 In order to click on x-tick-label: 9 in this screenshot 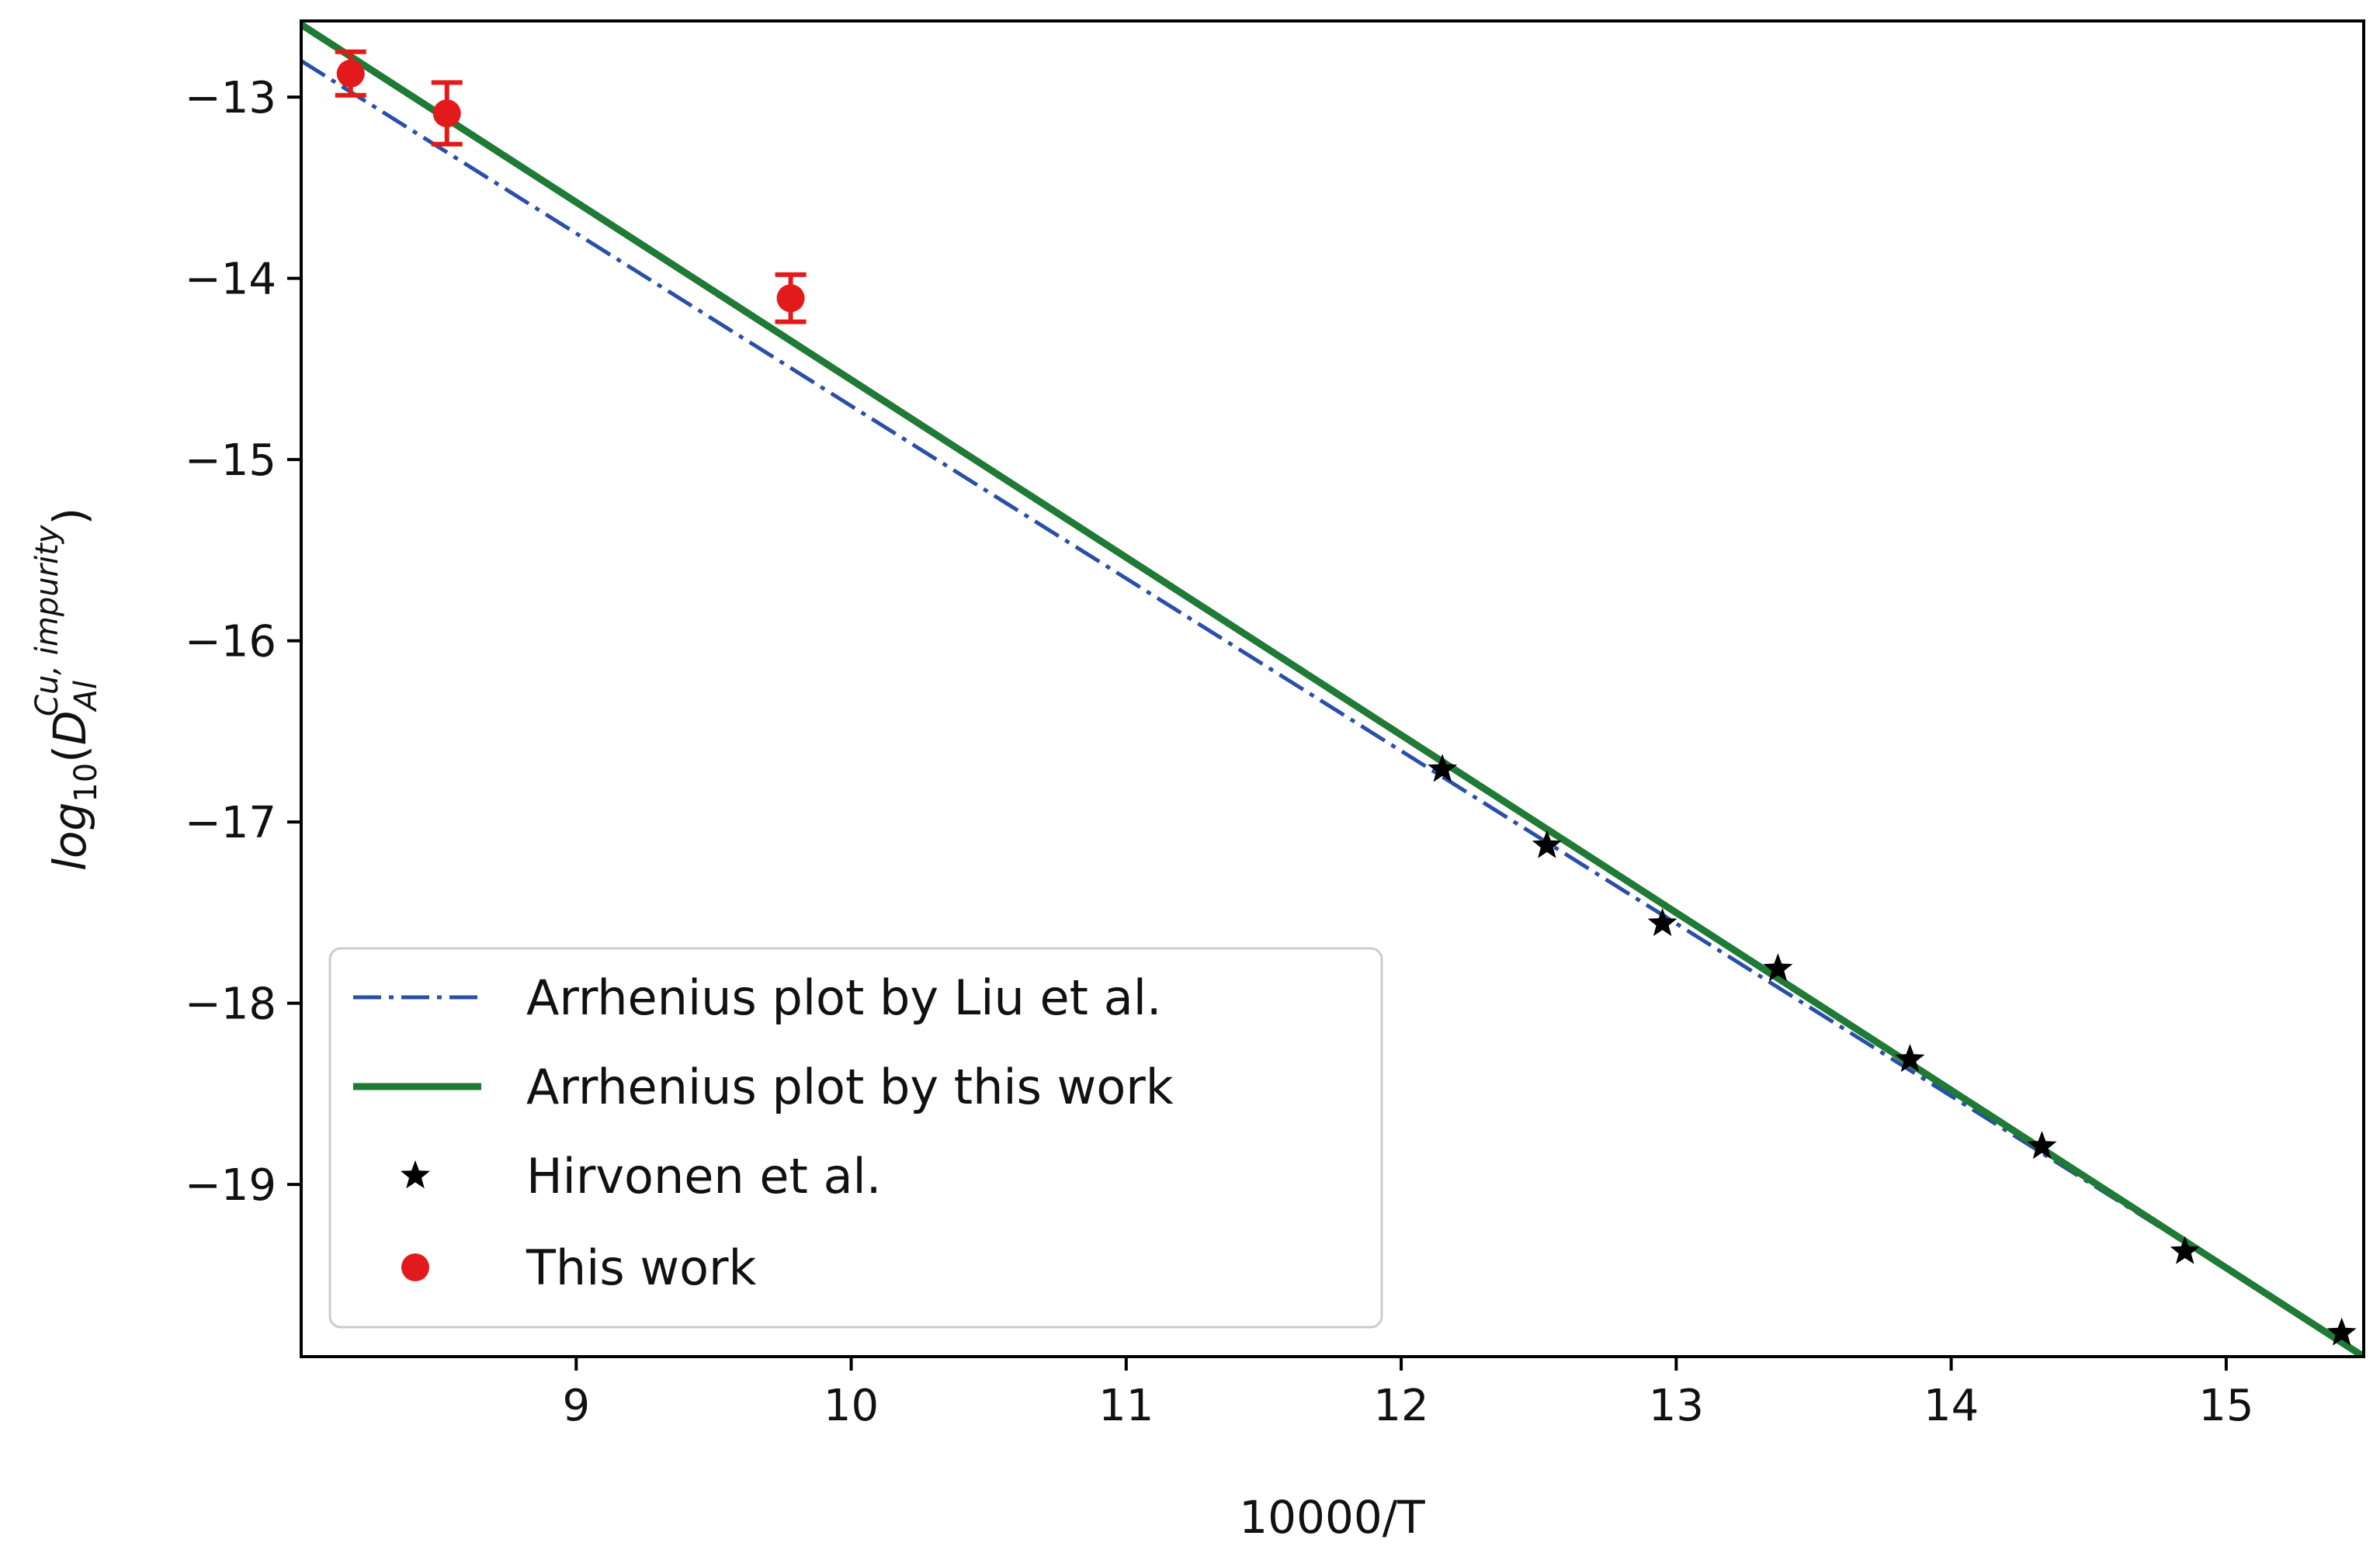, I will do `click(576, 1406)`.